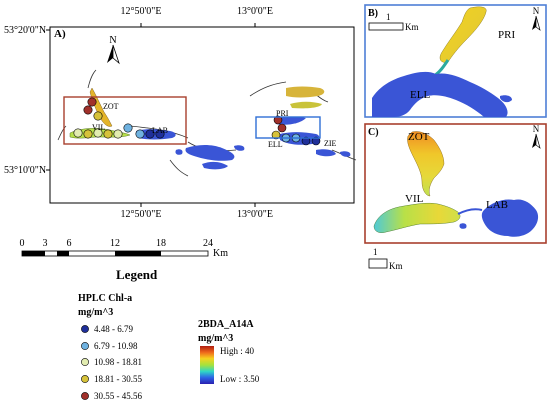 The image size is (550, 405). What do you see at coordinates (207, 365) in the screenshot?
I see `legend-color-ramp` at bounding box center [207, 365].